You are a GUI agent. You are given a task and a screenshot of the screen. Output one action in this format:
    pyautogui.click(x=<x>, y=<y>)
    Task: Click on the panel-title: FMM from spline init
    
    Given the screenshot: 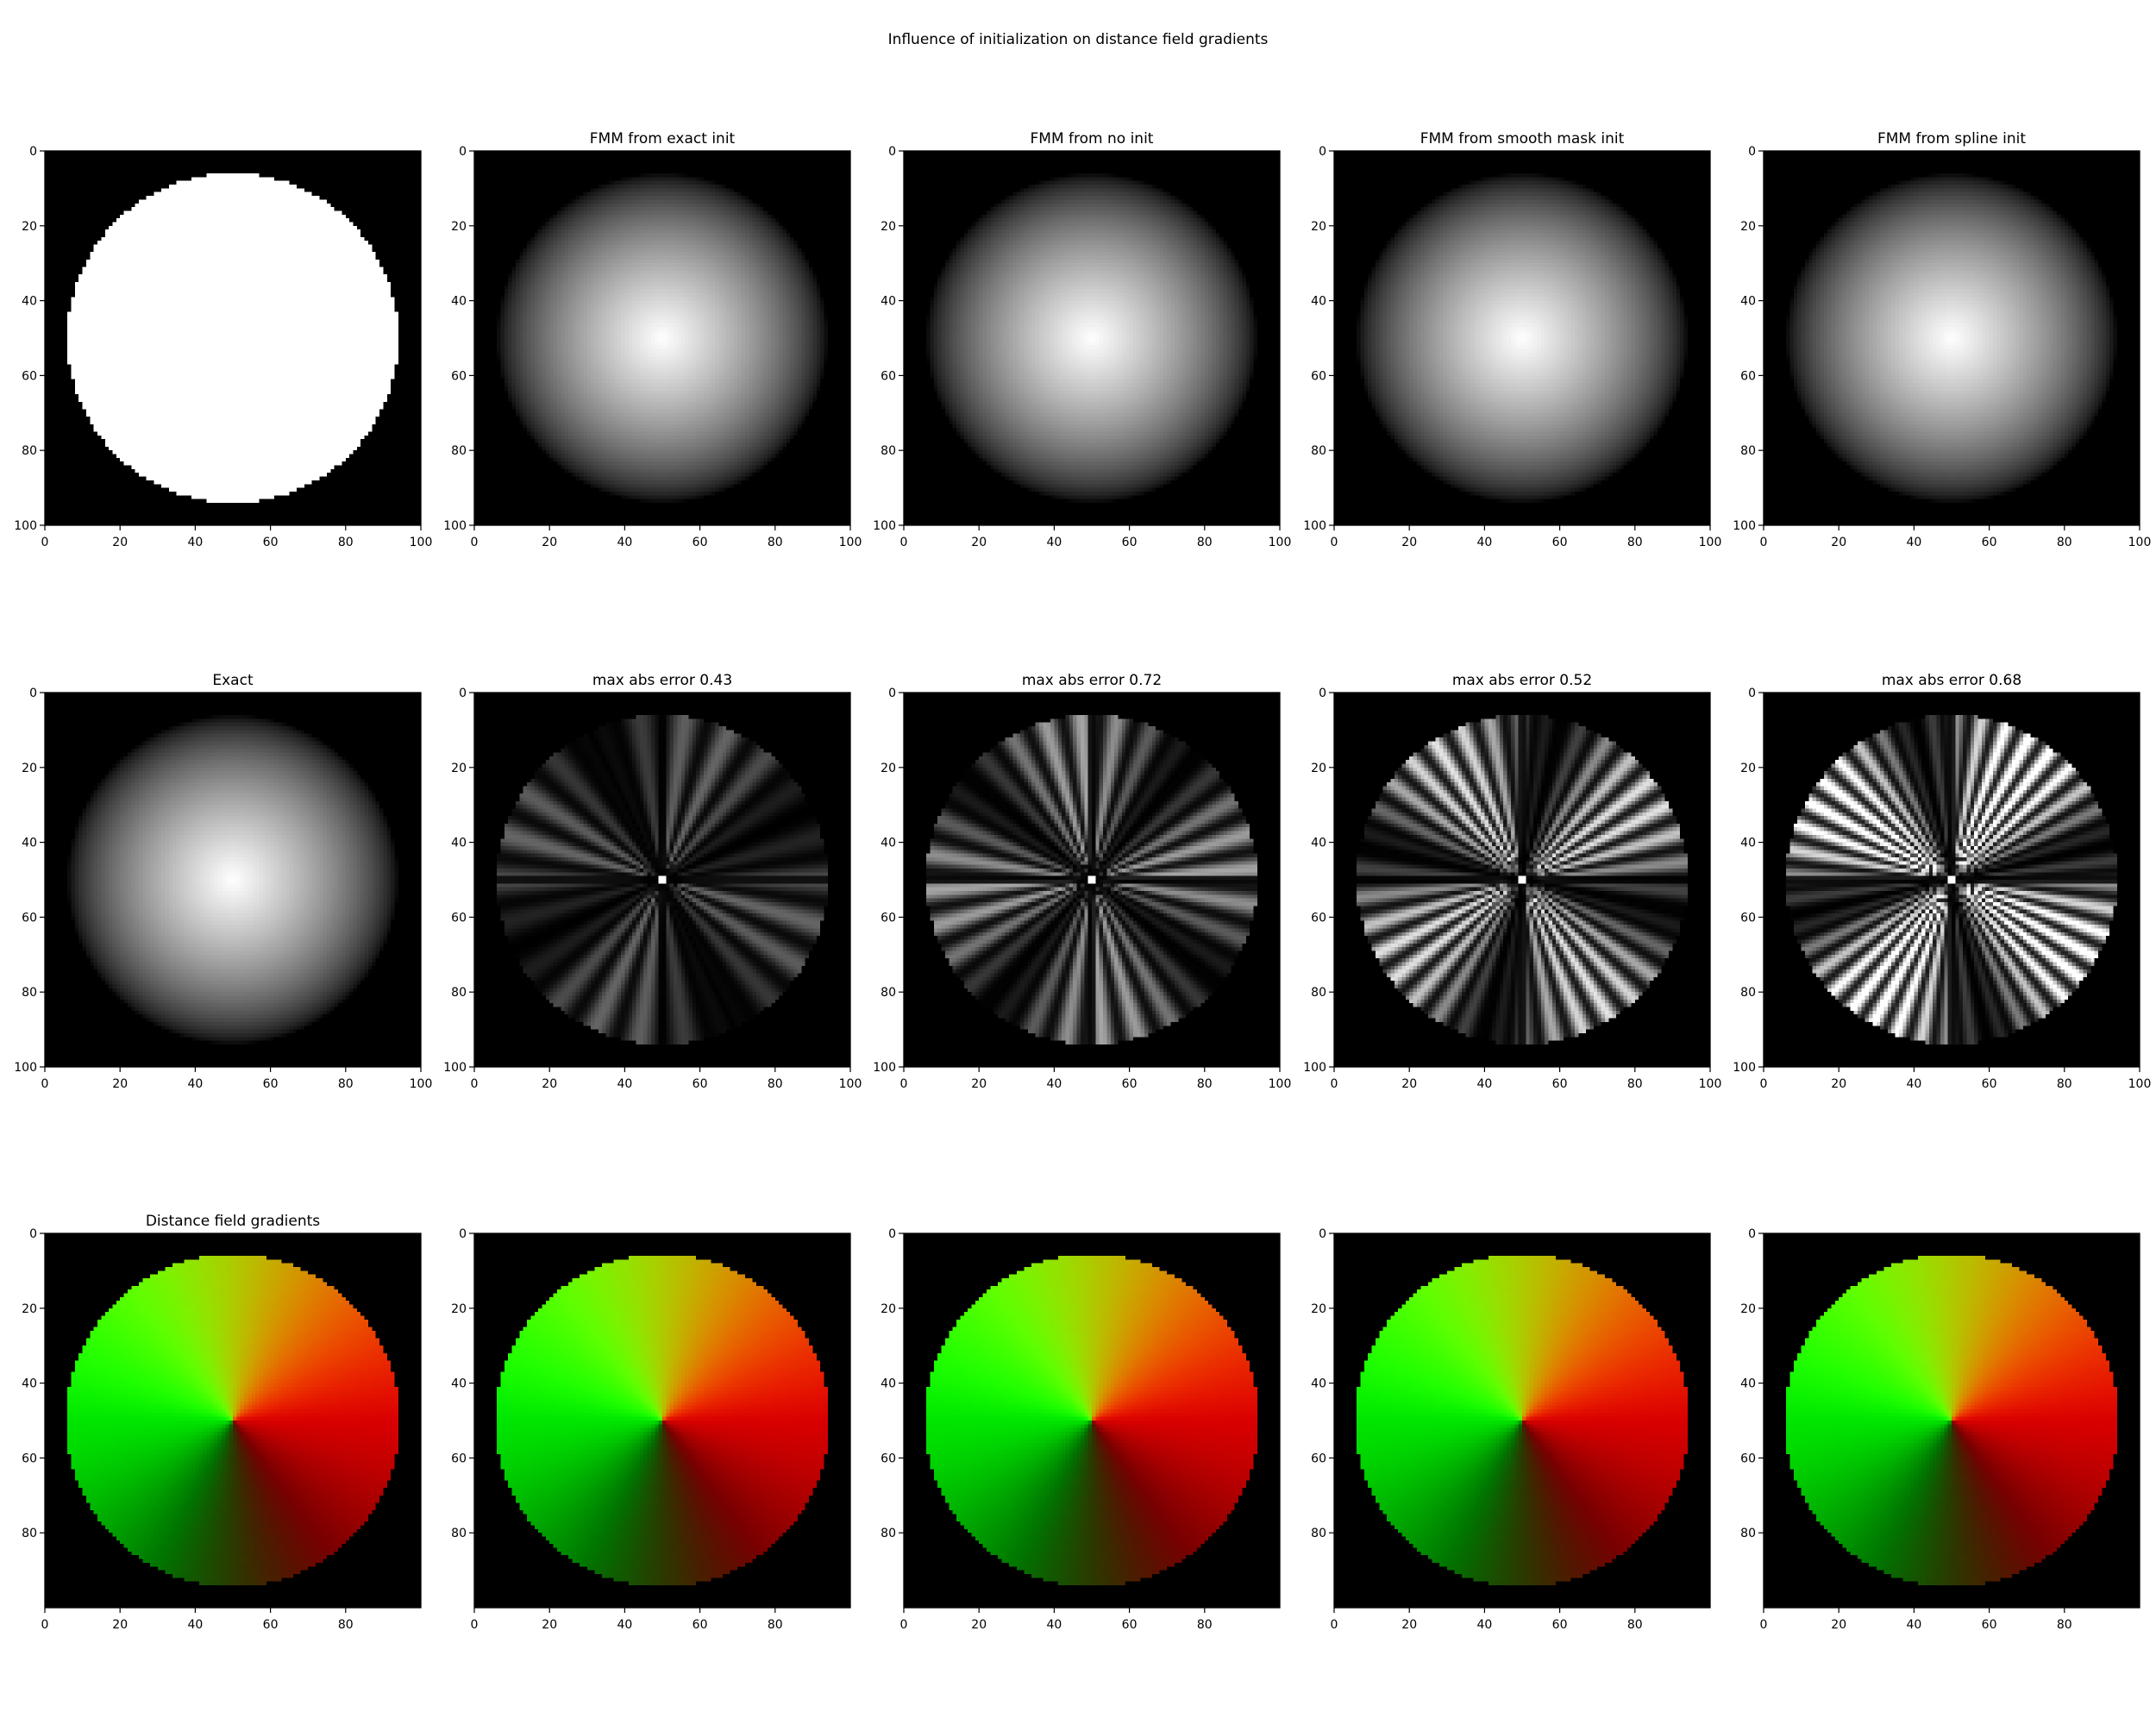 What is the action you would take?
    pyautogui.click(x=1951, y=138)
    